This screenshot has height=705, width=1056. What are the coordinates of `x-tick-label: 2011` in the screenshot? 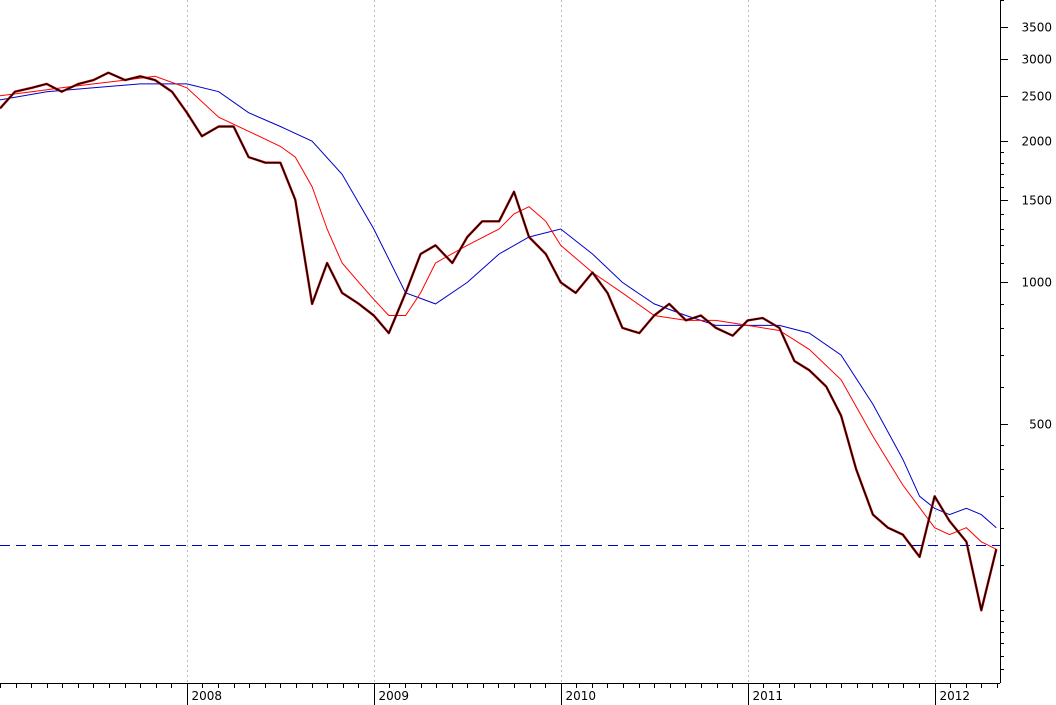 It's located at (768, 696).